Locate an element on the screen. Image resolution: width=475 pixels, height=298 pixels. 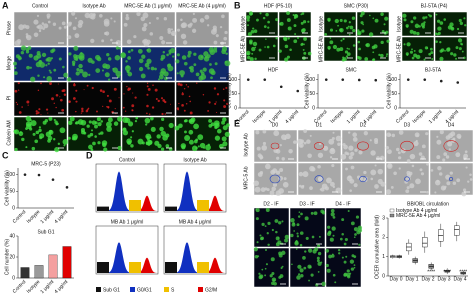
day-label: D0 is located at coordinates (275, 125).